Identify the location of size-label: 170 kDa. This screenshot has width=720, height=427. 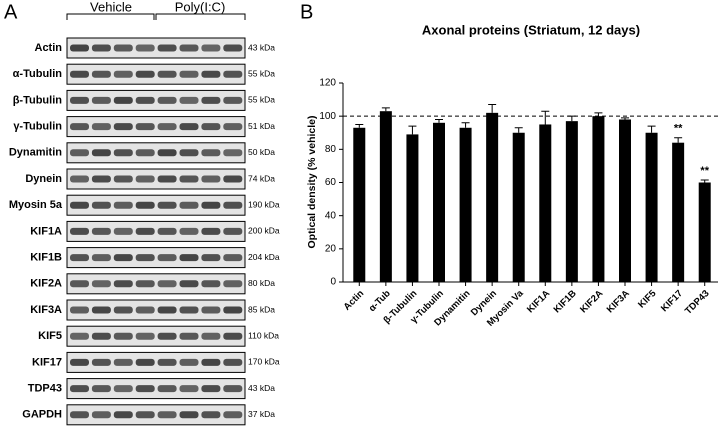
(264, 362).